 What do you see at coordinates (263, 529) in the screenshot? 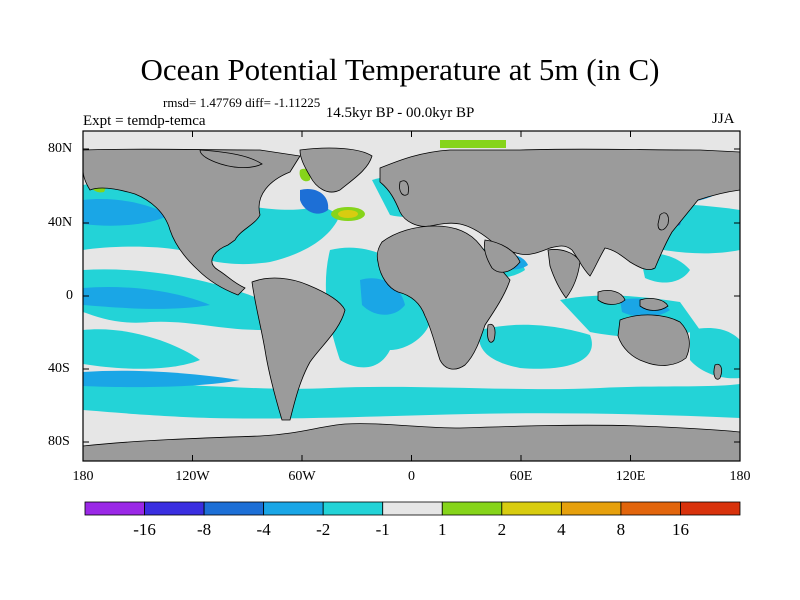
I see `colorbar-label: -4` at bounding box center [263, 529].